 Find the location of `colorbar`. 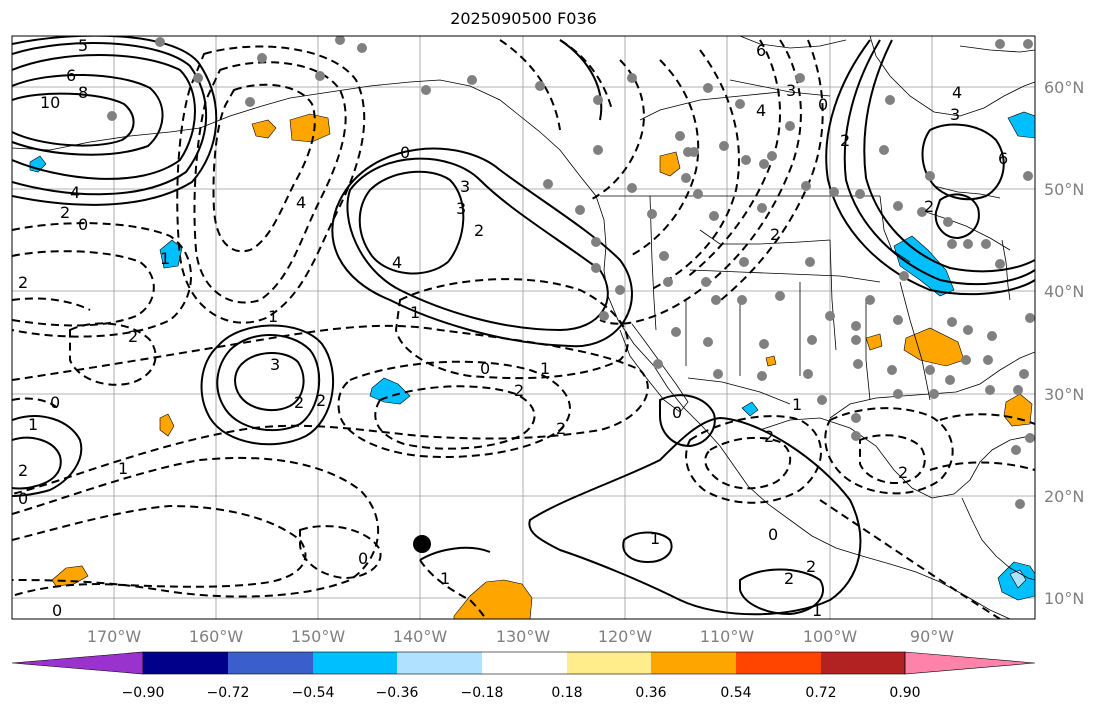

colorbar is located at coordinates (523, 663).